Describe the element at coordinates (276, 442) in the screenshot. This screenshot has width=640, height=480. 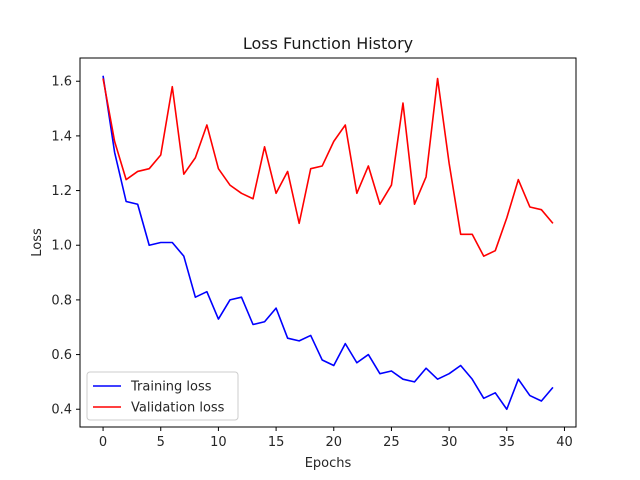
I see `x-tick-label: 15` at that location.